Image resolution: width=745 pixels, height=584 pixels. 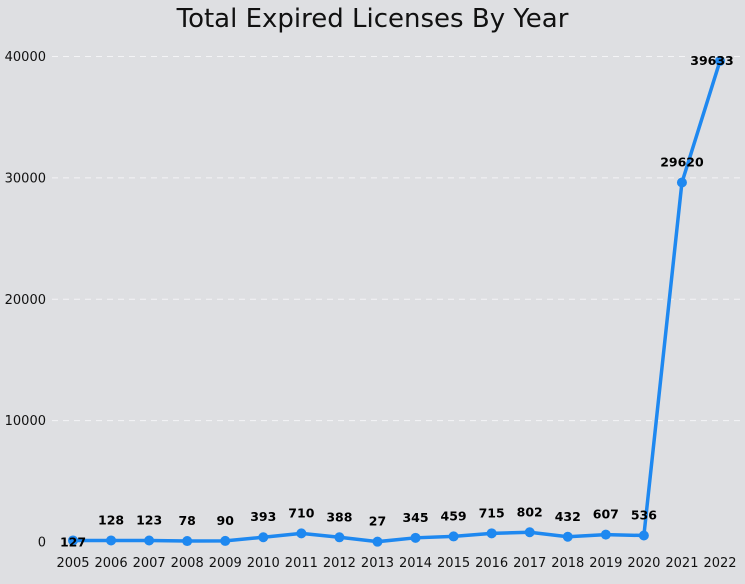 What do you see at coordinates (454, 515) in the screenshot?
I see `data-label: 459` at bounding box center [454, 515].